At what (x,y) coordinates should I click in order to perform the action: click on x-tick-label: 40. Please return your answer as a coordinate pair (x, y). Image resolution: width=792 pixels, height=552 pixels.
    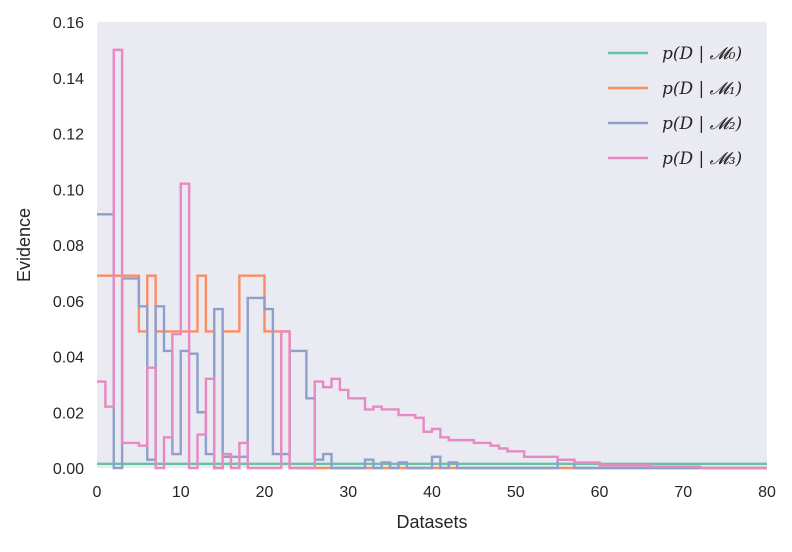
    Looking at the image, I should click on (432, 492).